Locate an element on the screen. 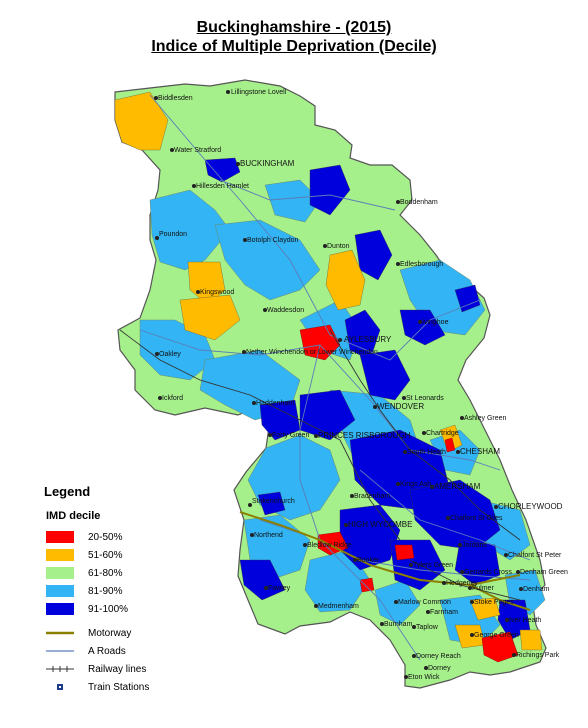 The image size is (588, 728). place-label: Edlesborough is located at coordinates (421, 264).